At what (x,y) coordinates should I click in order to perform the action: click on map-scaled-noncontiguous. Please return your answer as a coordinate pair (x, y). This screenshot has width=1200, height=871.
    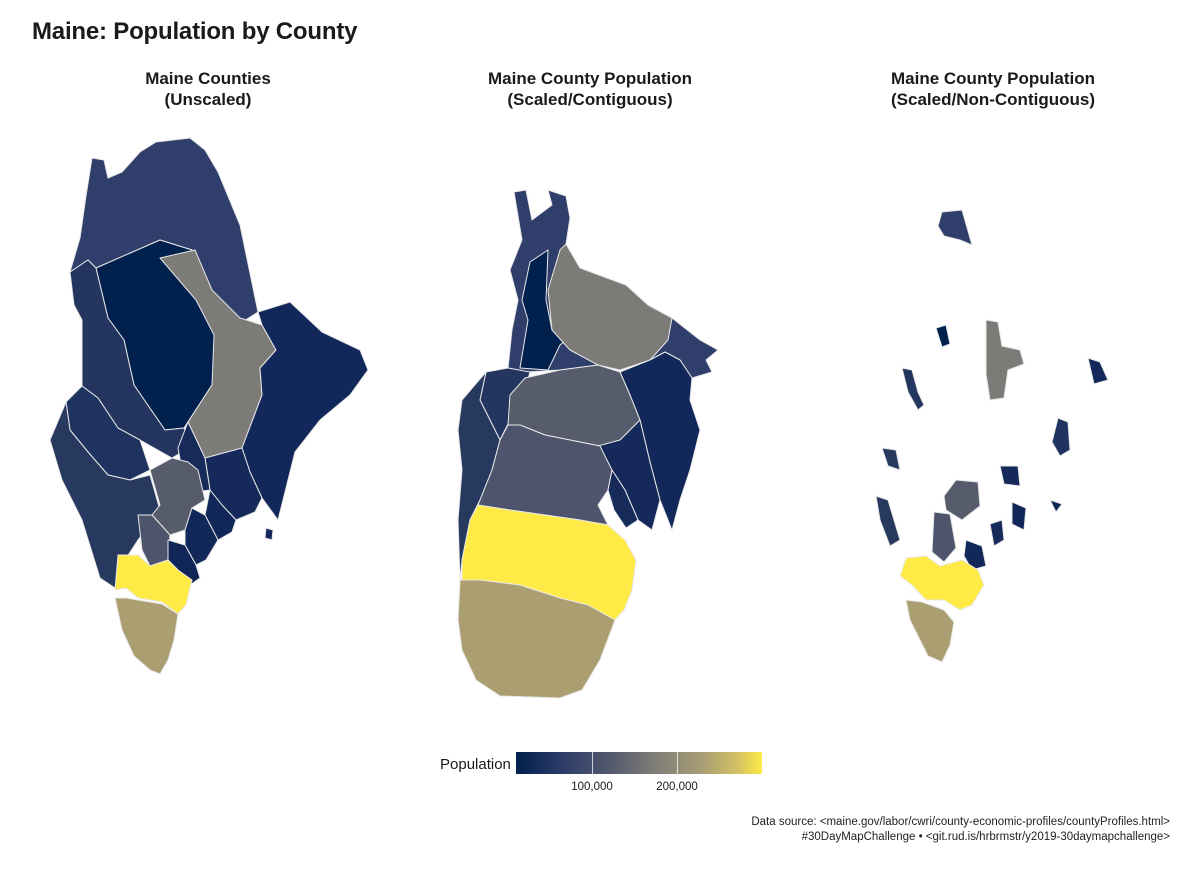
    Looking at the image, I should click on (992, 436).